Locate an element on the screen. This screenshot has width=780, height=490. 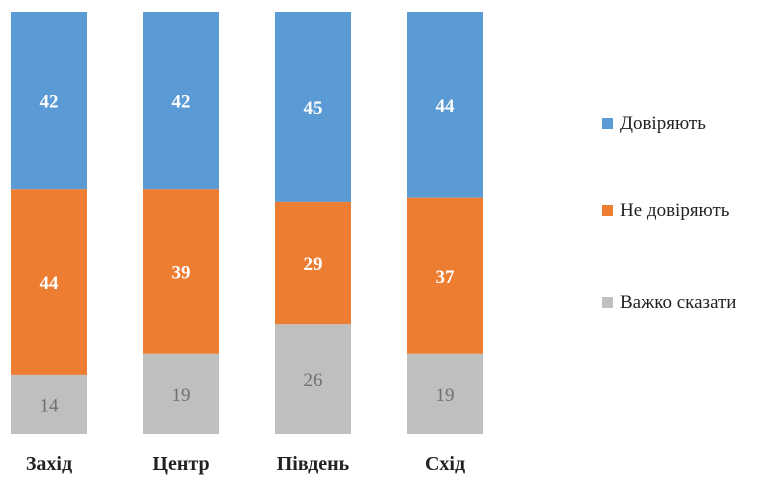
data-label-0-0: 42 is located at coordinates (49, 102).